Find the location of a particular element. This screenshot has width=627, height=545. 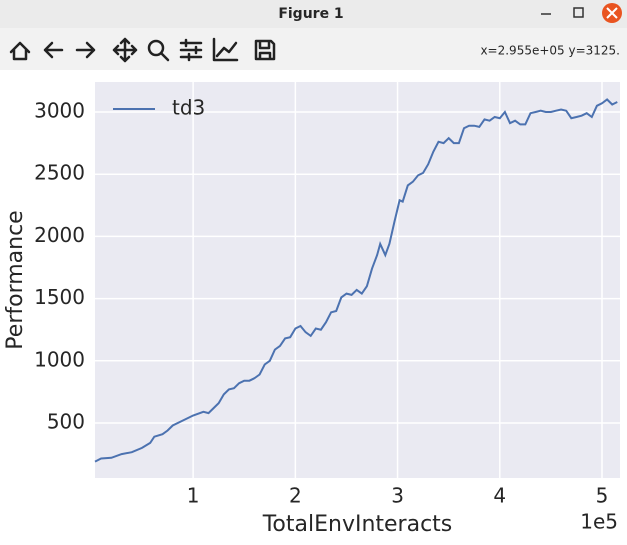

y-tick-label: 1000 is located at coordinates (59, 359).